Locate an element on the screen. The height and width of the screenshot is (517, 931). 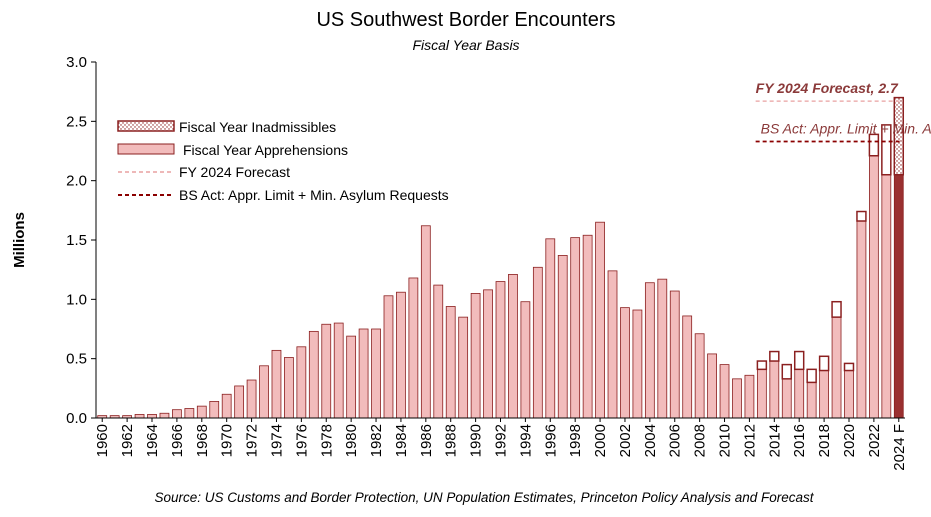
y-tick-label: 0.5 is located at coordinates (76, 359).